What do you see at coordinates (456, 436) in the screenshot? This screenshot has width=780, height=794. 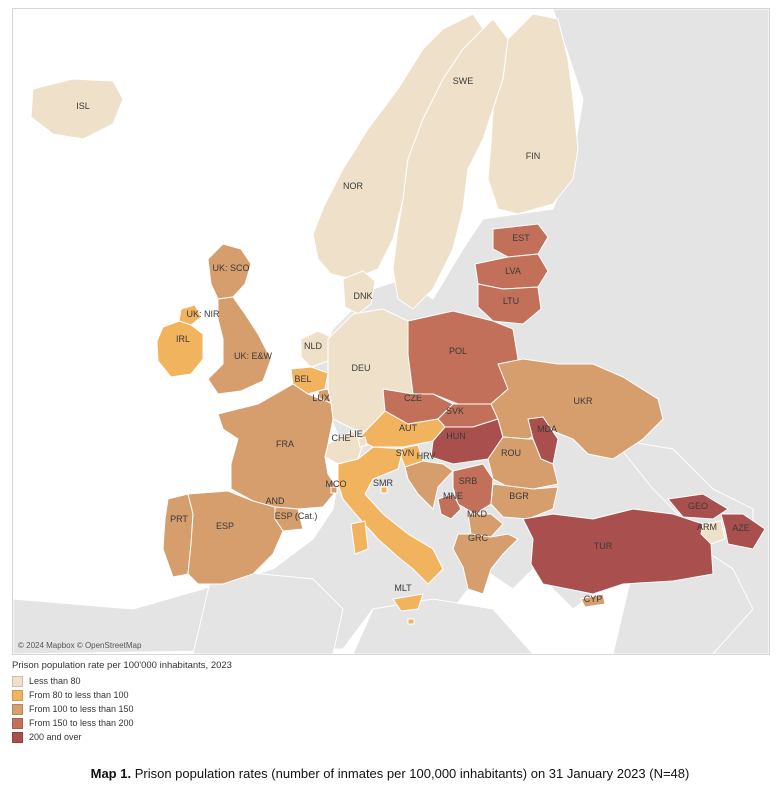 I see `country-label: HUN` at bounding box center [456, 436].